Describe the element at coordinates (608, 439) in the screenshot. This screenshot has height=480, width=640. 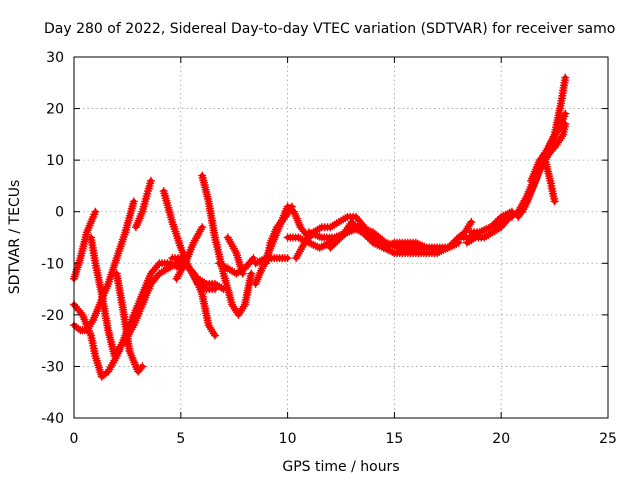
I see `x-tick-label: 25` at that location.